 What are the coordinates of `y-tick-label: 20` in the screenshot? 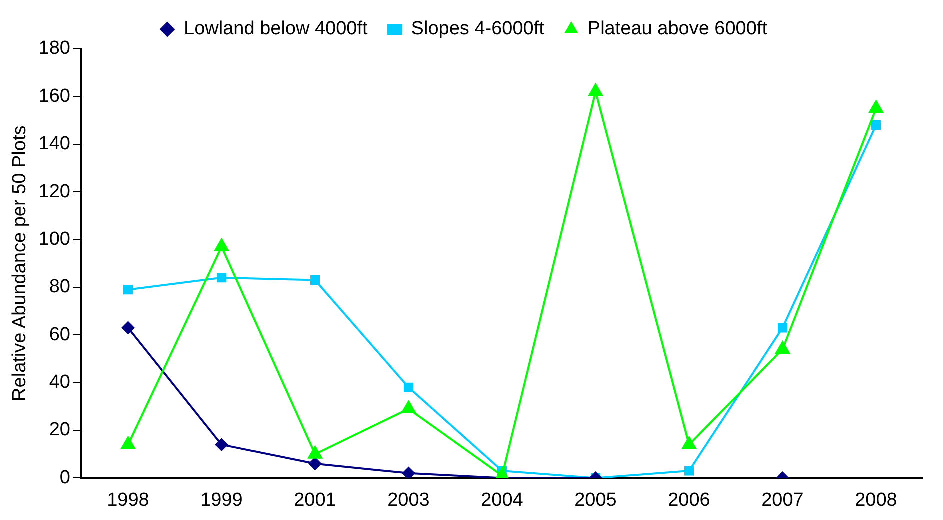 It's located at (59, 430).